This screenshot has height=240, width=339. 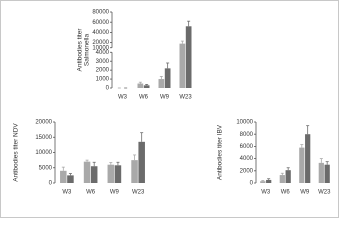 I want to click on y-axis-label: Salmonella, so click(x=87, y=50).